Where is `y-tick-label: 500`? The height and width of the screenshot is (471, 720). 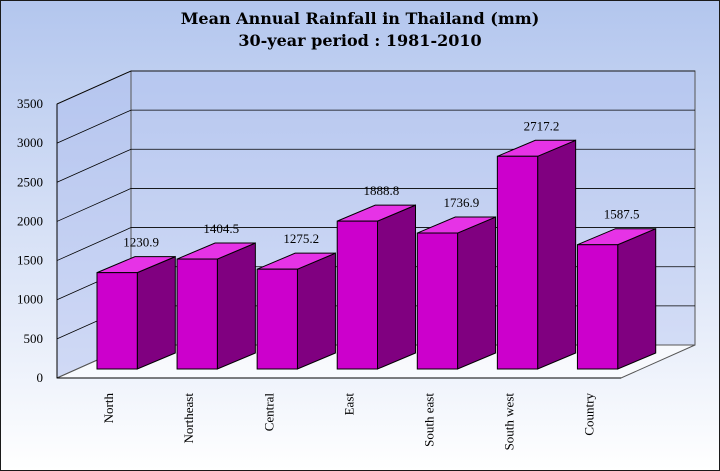 y-tick-label: 500 is located at coordinates (34, 338).